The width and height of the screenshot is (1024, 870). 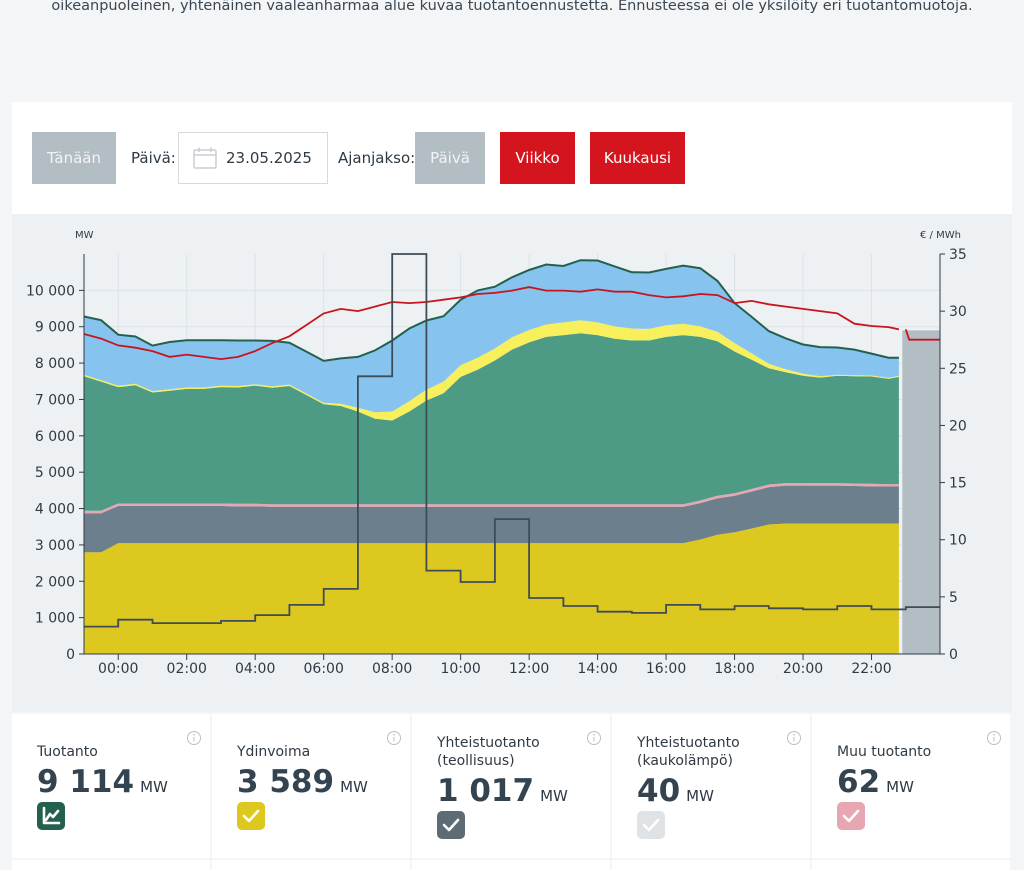 What do you see at coordinates (666, 669) in the screenshot?
I see `x-tick-label: 16:00` at bounding box center [666, 669].